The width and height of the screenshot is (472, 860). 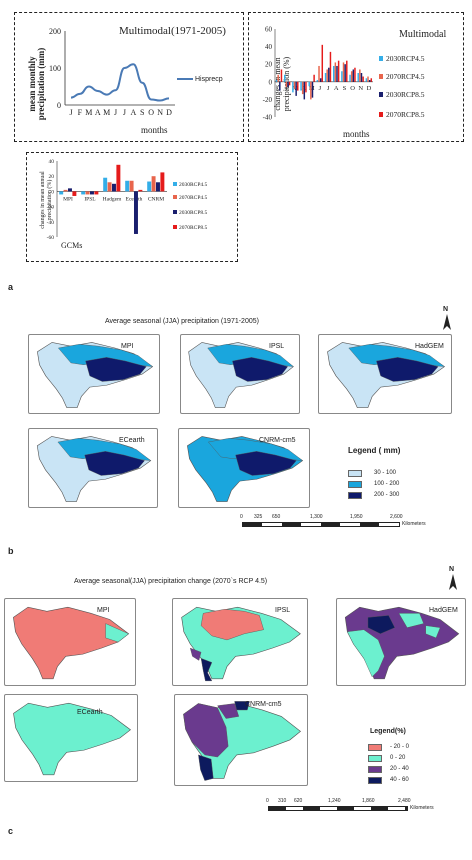 What do you see at coordinates (193, 185) in the screenshot?
I see `a3-legend-label: 2030RCP4.5` at bounding box center [193, 185].